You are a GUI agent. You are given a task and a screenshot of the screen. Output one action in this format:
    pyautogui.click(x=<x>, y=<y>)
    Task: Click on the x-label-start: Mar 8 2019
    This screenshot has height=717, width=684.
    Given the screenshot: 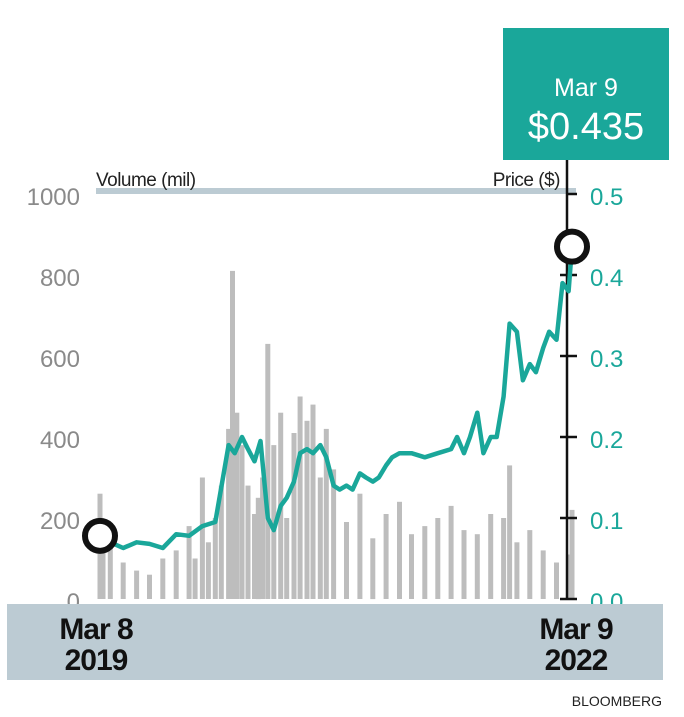 What is the action you would take?
    pyautogui.click(x=96, y=645)
    